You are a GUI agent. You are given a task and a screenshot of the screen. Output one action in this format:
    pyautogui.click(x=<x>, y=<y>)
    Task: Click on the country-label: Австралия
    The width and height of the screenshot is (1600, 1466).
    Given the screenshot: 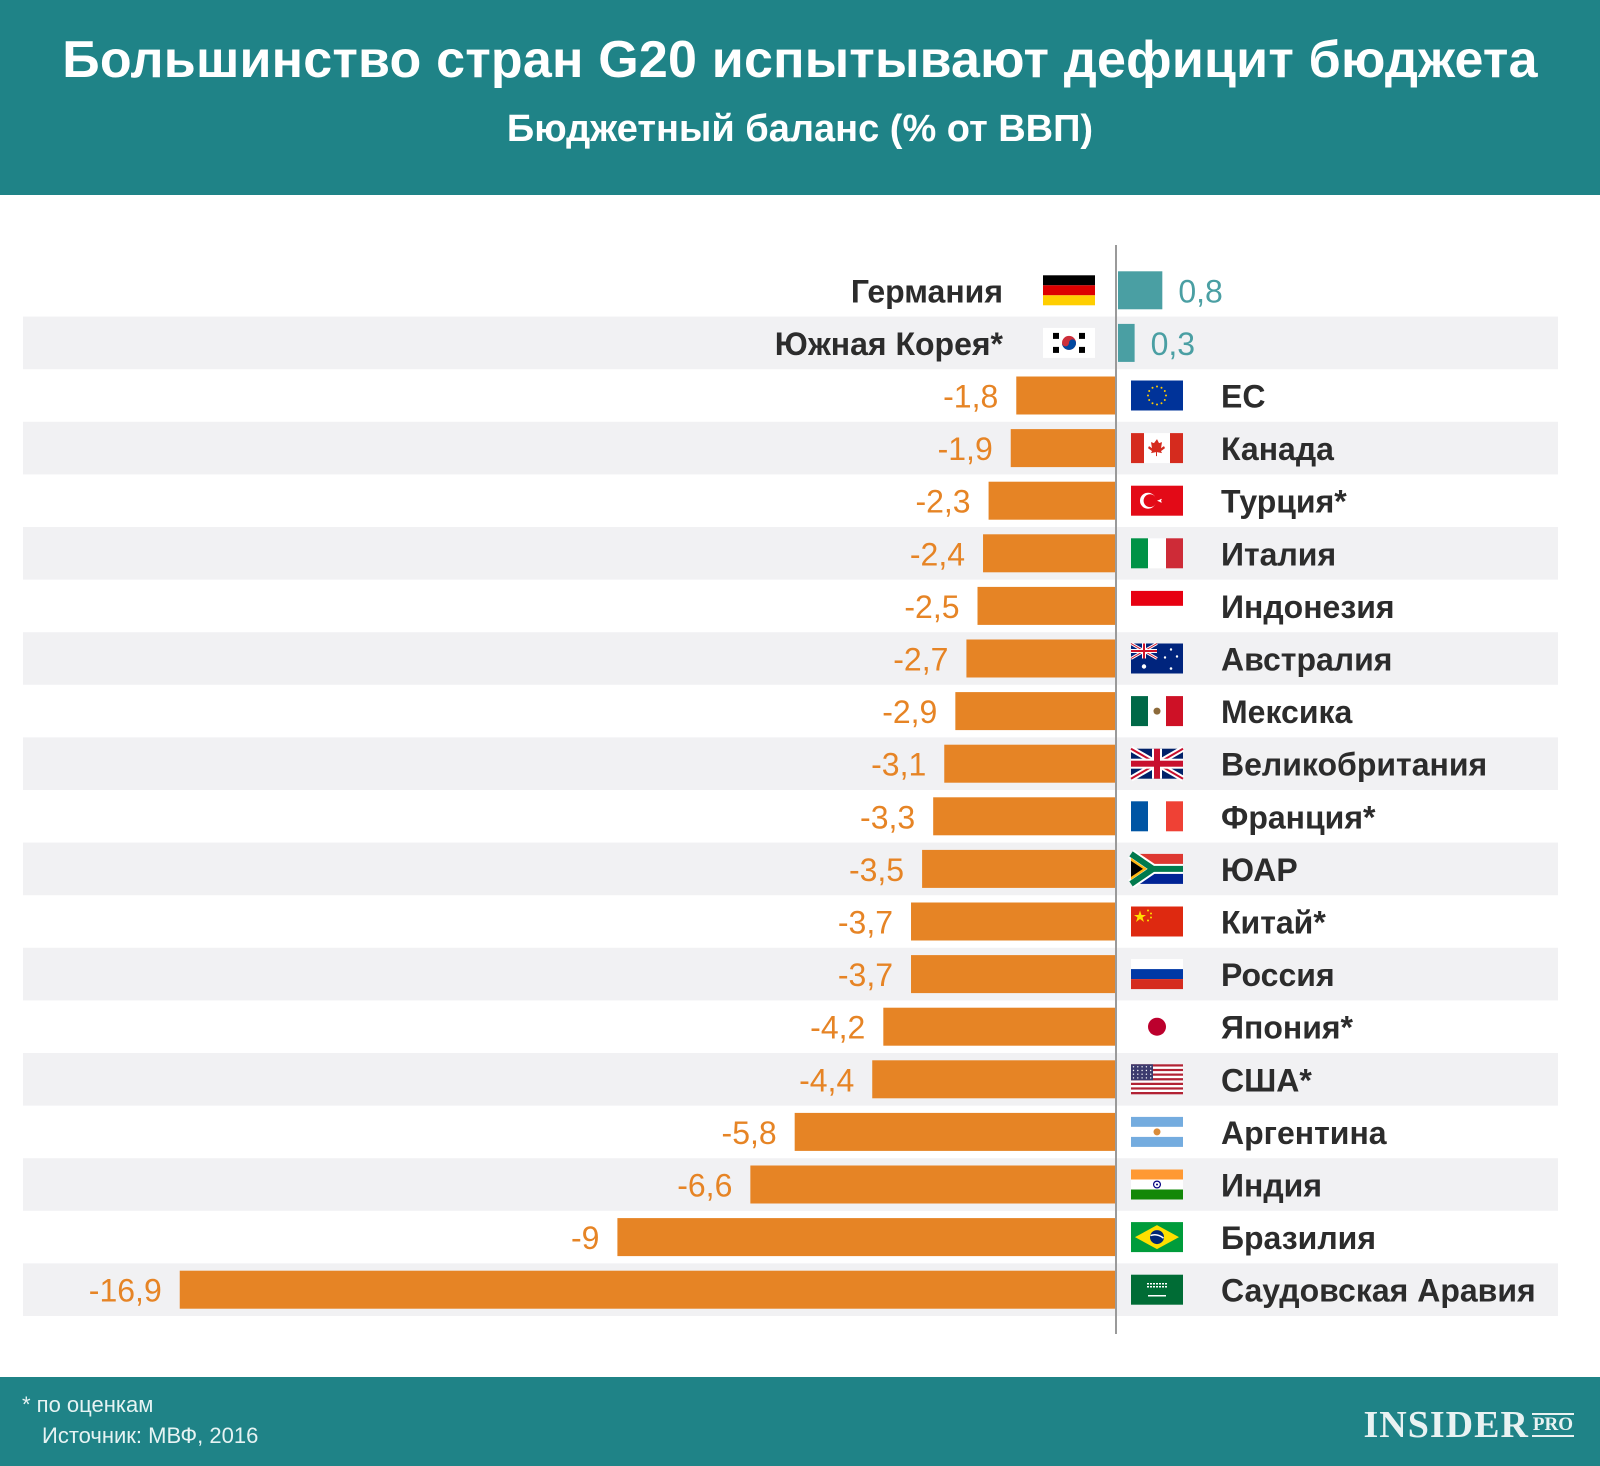 What is the action you would take?
    pyautogui.click(x=1306, y=660)
    